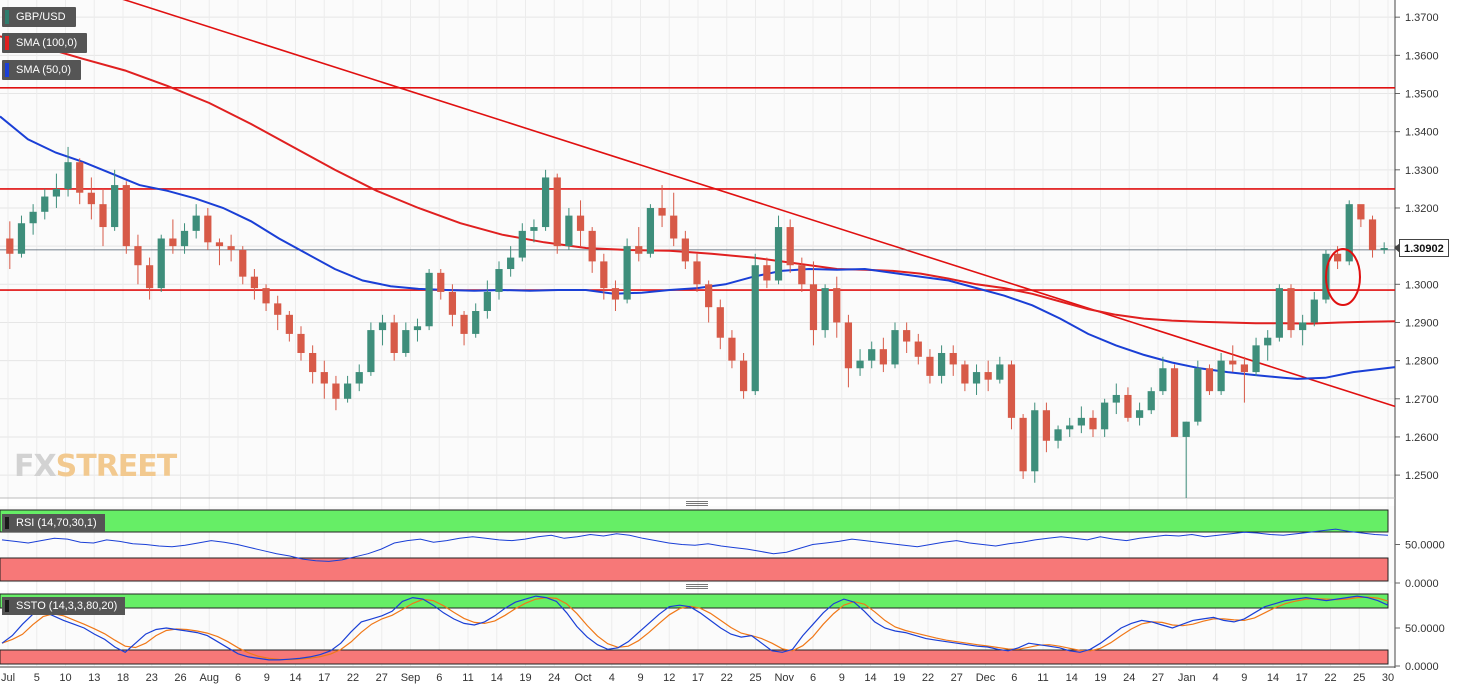 This screenshot has height=690, width=1467. I want to click on sma50-legend: SMA (50,0), so click(42, 70).